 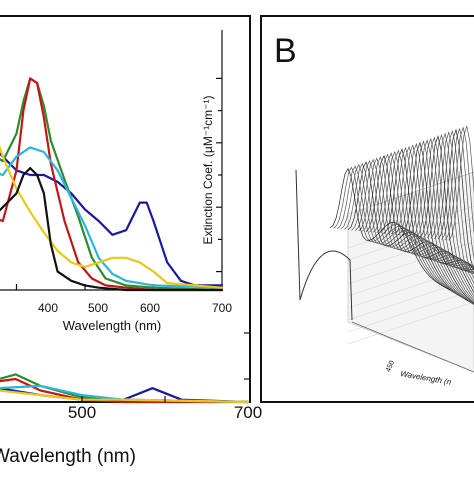 I want to click on inset-x-tick-500: 500, so click(x=98, y=308).